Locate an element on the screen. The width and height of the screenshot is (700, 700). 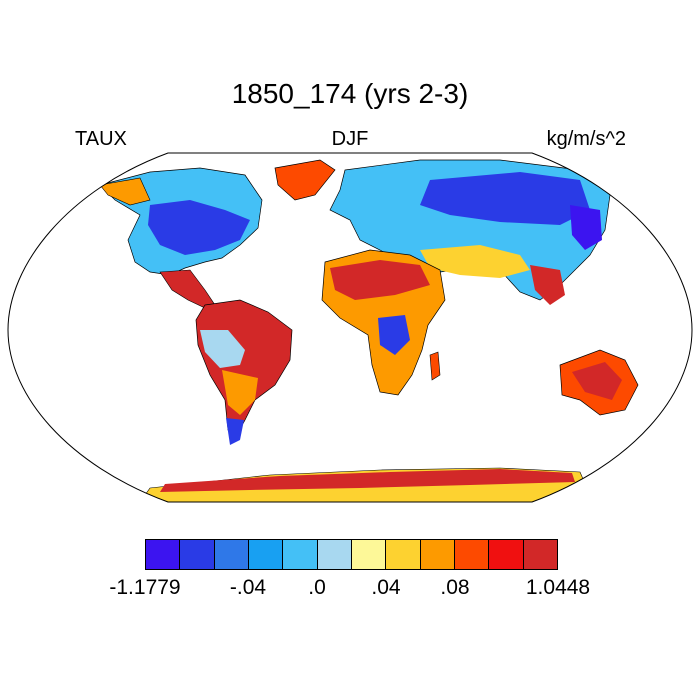
land-sahara is located at coordinates (380, 280).